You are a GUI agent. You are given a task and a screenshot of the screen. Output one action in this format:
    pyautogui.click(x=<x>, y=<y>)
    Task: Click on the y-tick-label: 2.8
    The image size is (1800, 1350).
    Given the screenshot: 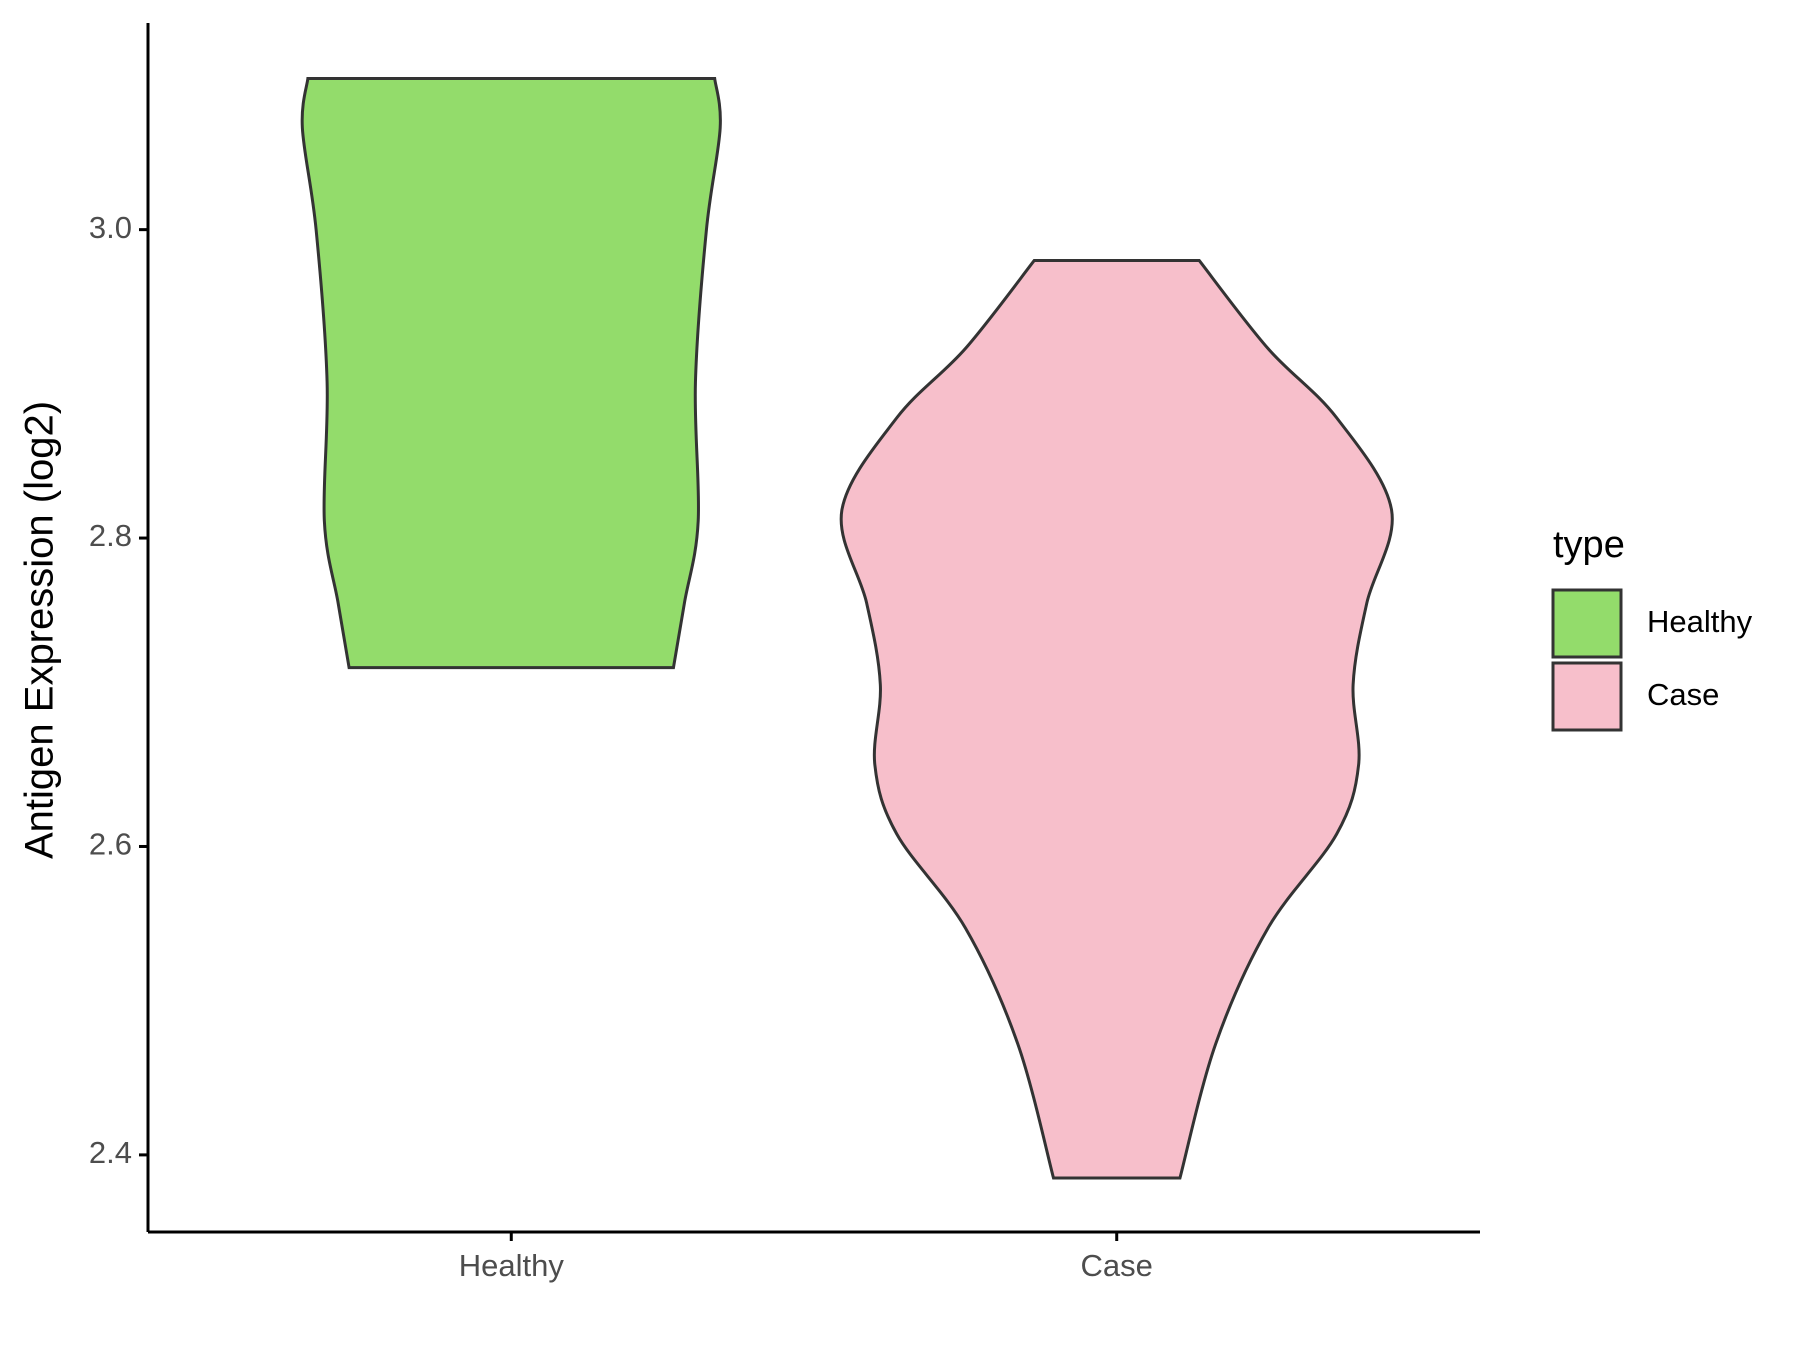 What is the action you would take?
    pyautogui.click(x=110, y=535)
    